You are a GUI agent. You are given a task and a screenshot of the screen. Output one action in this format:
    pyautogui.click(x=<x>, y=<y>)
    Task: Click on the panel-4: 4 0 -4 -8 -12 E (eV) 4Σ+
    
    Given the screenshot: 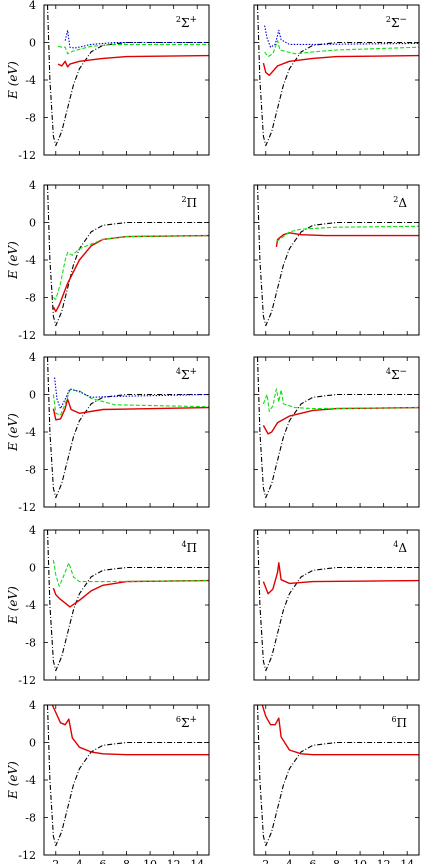 What is the action you would take?
    pyautogui.click(x=108, y=432)
    